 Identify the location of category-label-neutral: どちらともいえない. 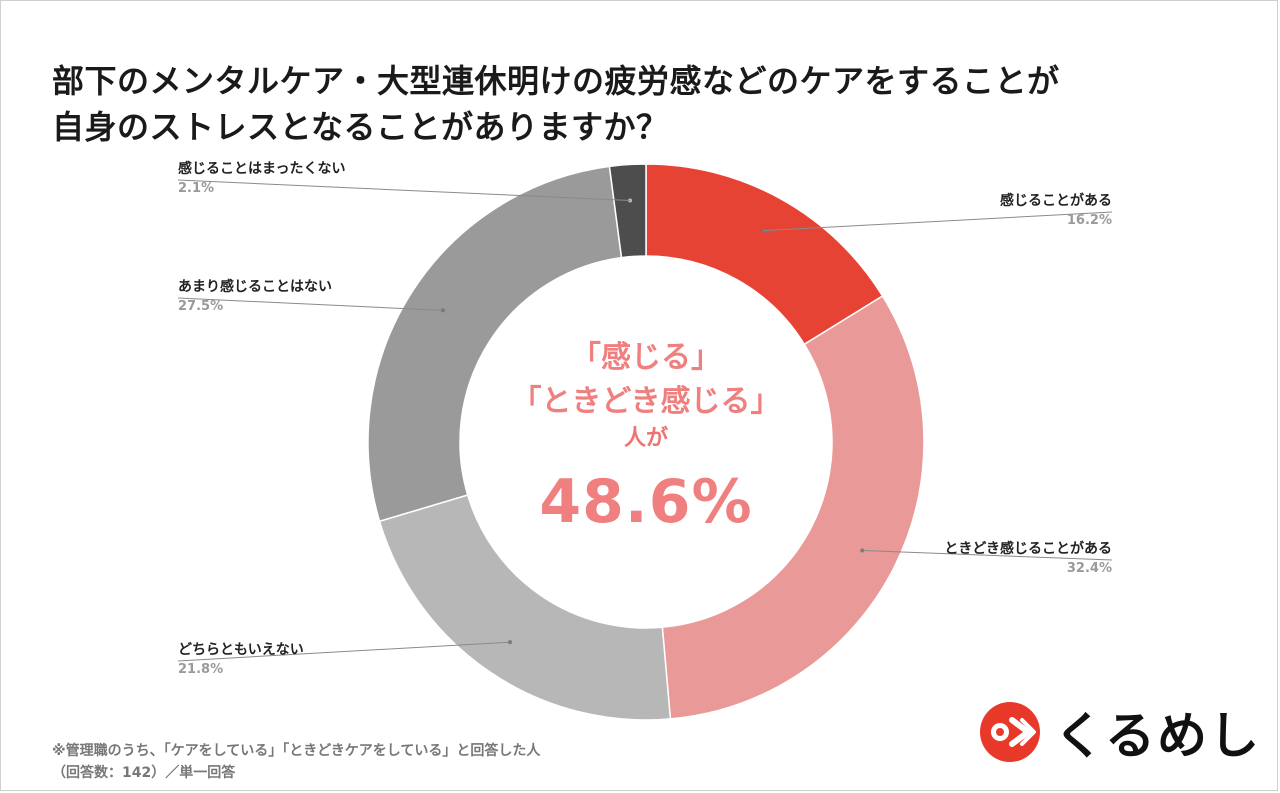
(241, 650).